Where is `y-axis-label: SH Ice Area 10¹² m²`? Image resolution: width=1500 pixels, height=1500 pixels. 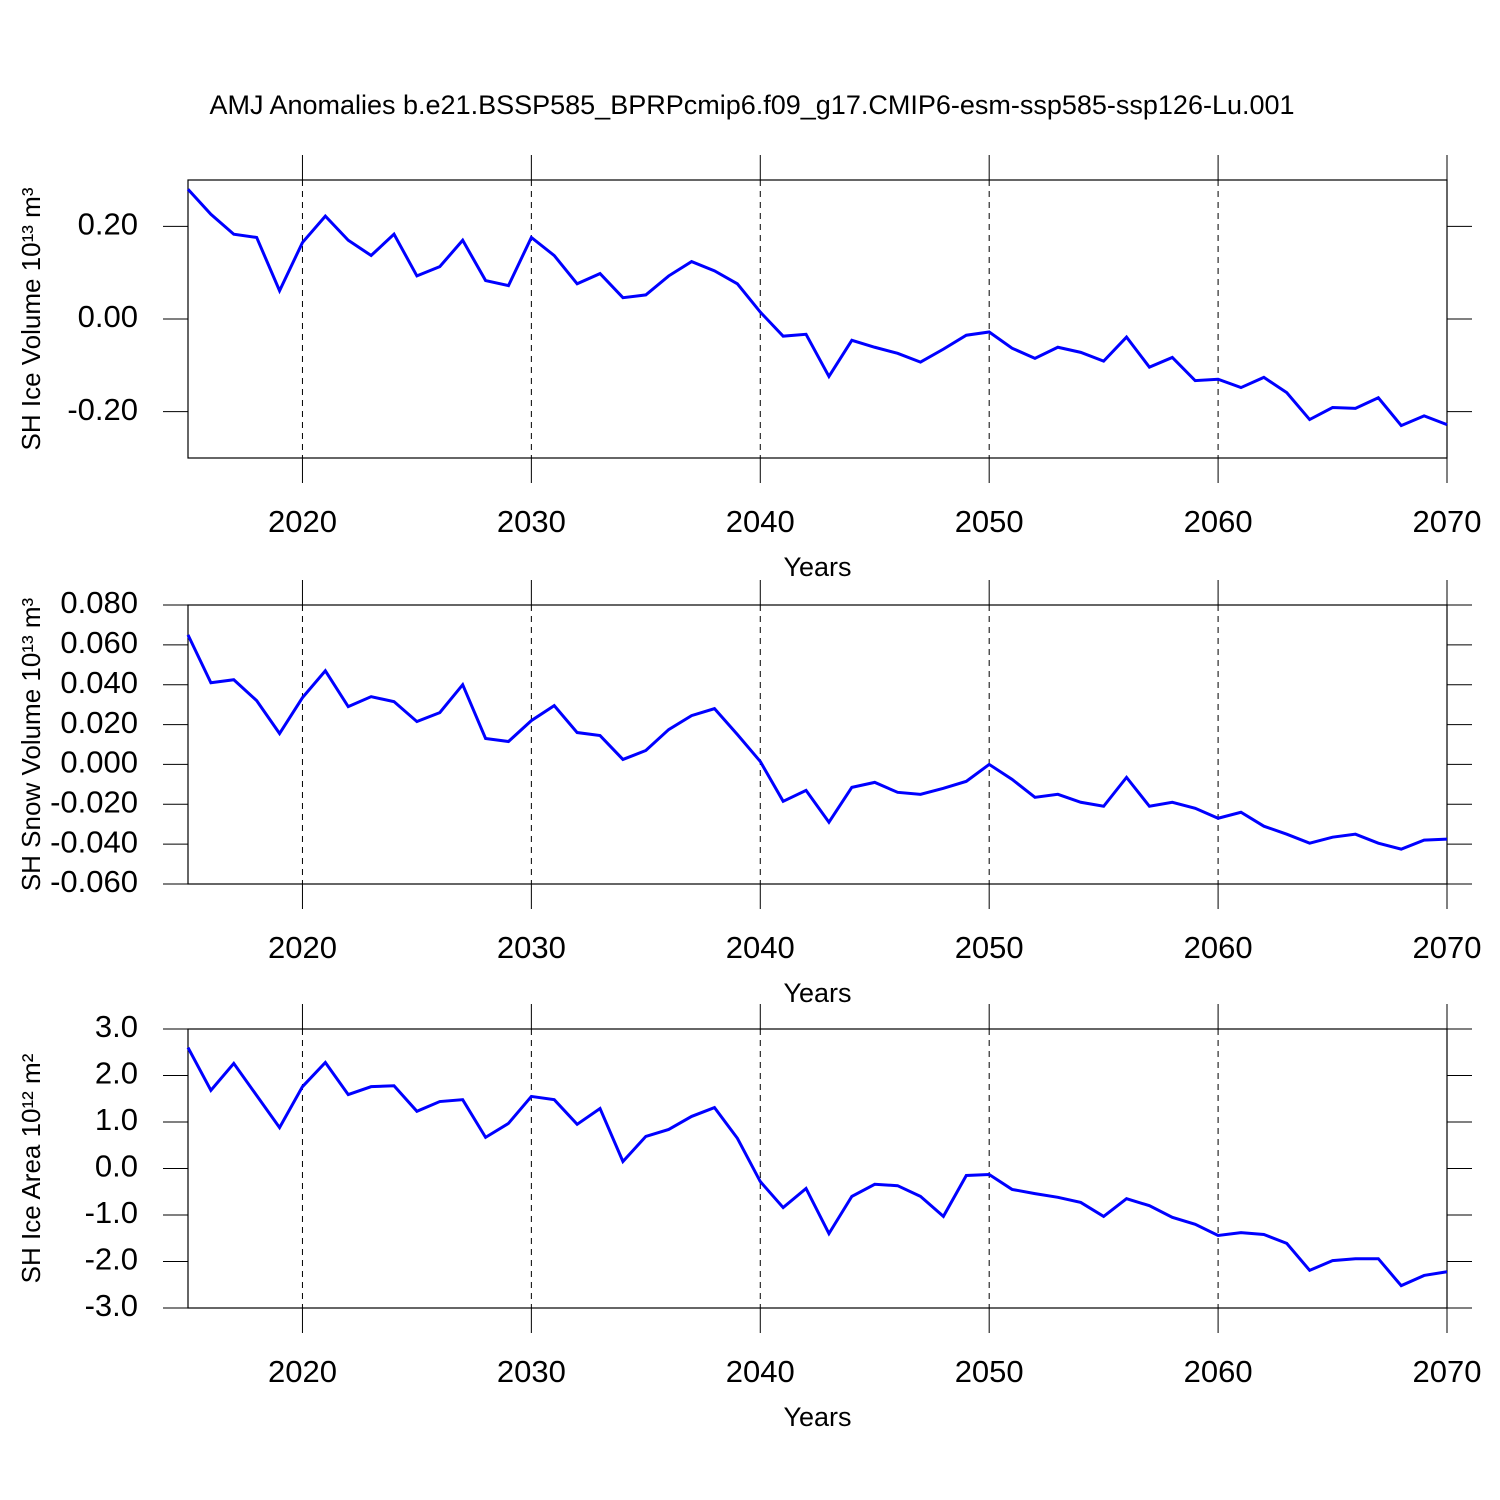
y-axis-label: SH Ice Area 10¹² m² is located at coordinates (31, 1168).